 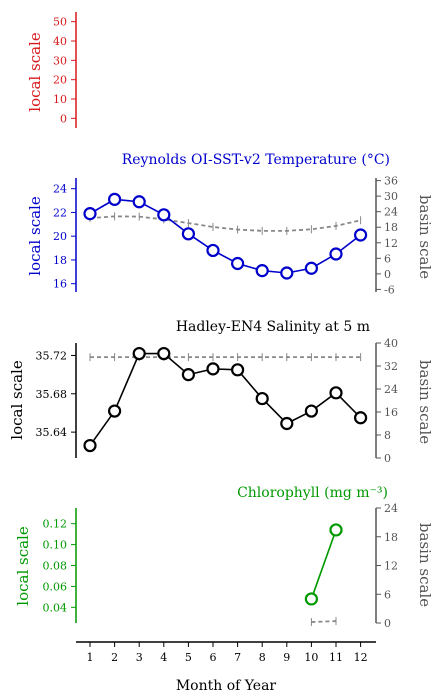 I want to click on x-tick-label: 3, so click(x=139, y=657).